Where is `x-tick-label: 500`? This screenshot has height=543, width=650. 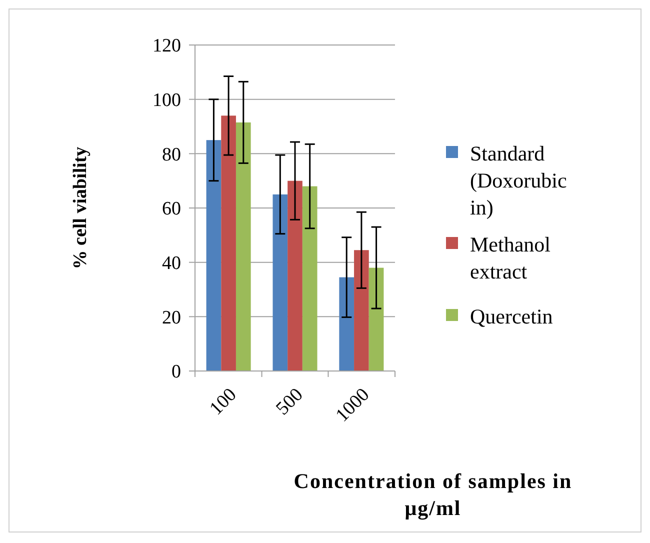 x-tick-label: 500 is located at coordinates (290, 402).